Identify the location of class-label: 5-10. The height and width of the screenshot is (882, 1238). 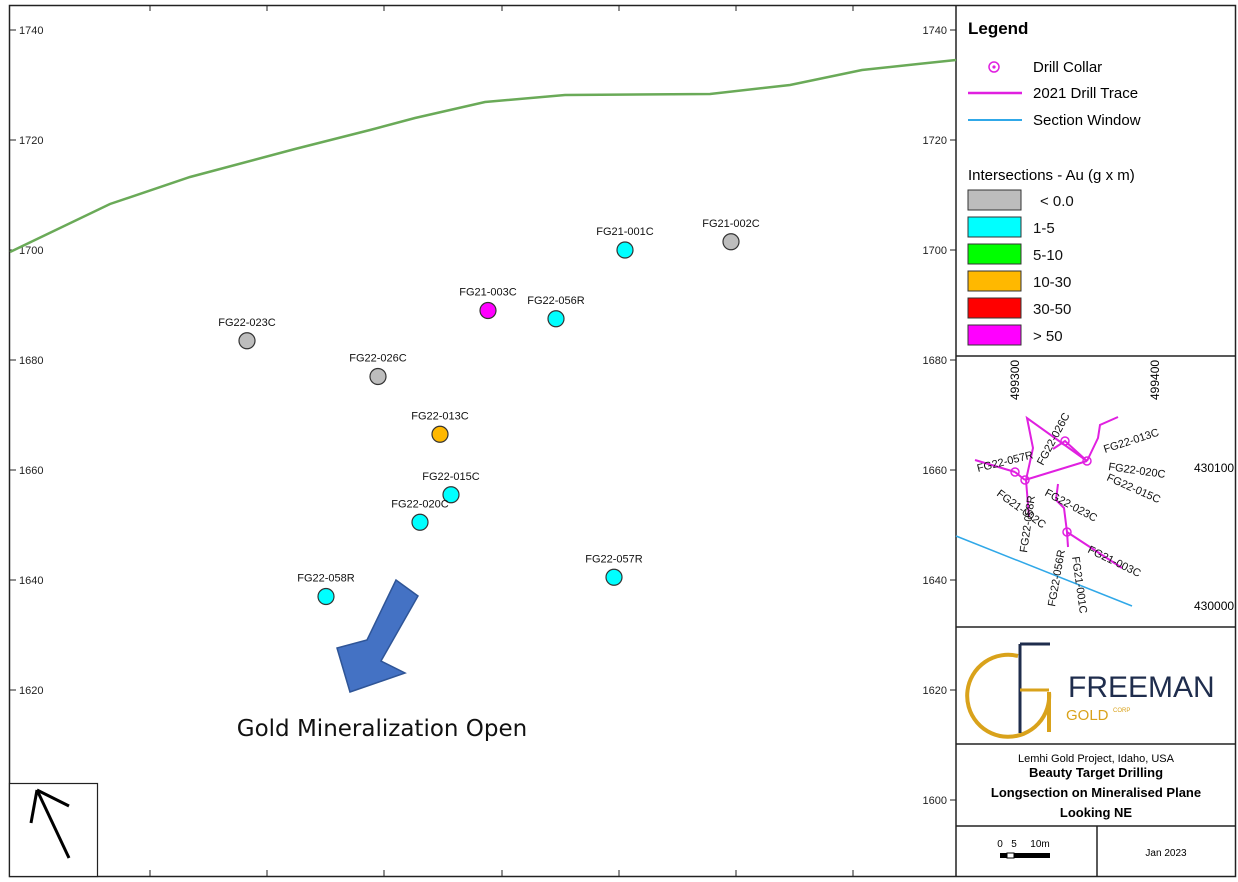
(1048, 255).